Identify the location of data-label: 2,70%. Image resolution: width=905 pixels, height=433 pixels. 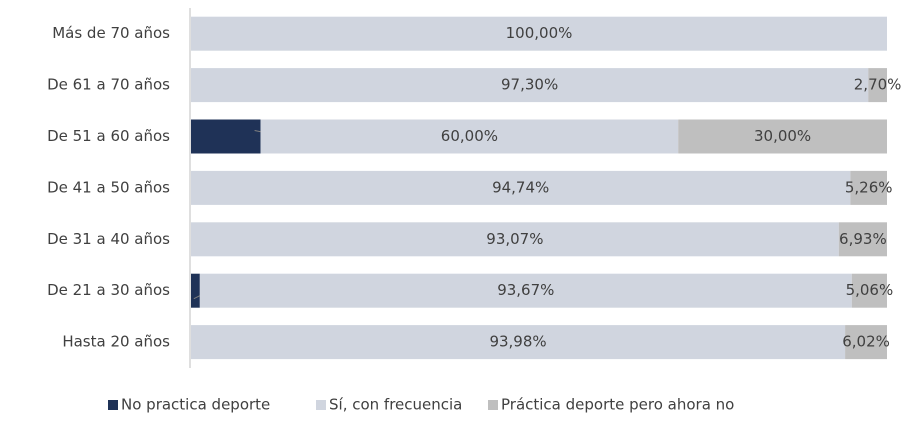
(878, 85).